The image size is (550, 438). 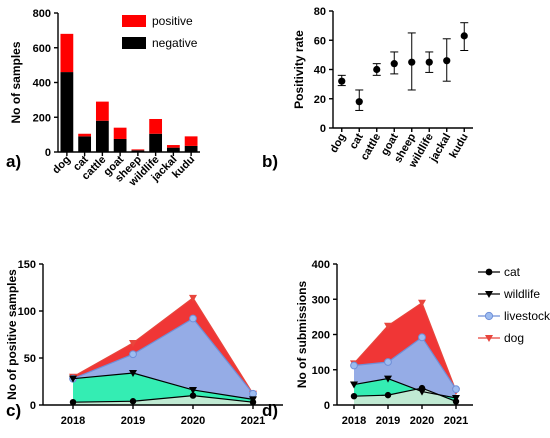 I want to click on d-legend-marker-cat, so click(x=489, y=272).